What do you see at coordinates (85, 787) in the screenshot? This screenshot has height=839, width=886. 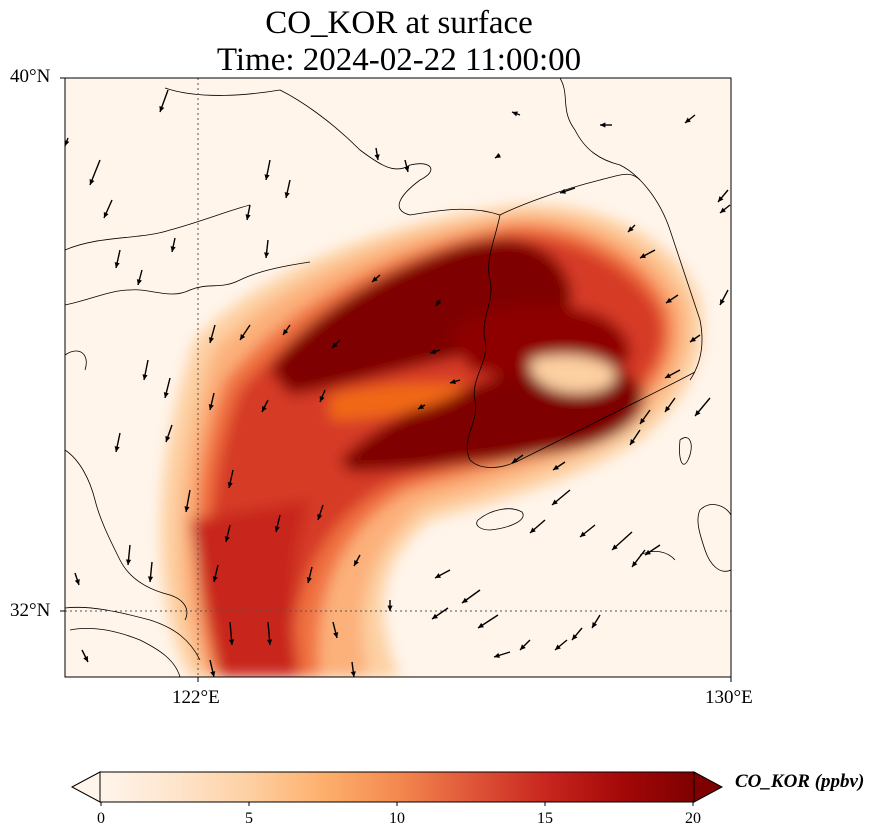 I see `colorbar-min-extend` at bounding box center [85, 787].